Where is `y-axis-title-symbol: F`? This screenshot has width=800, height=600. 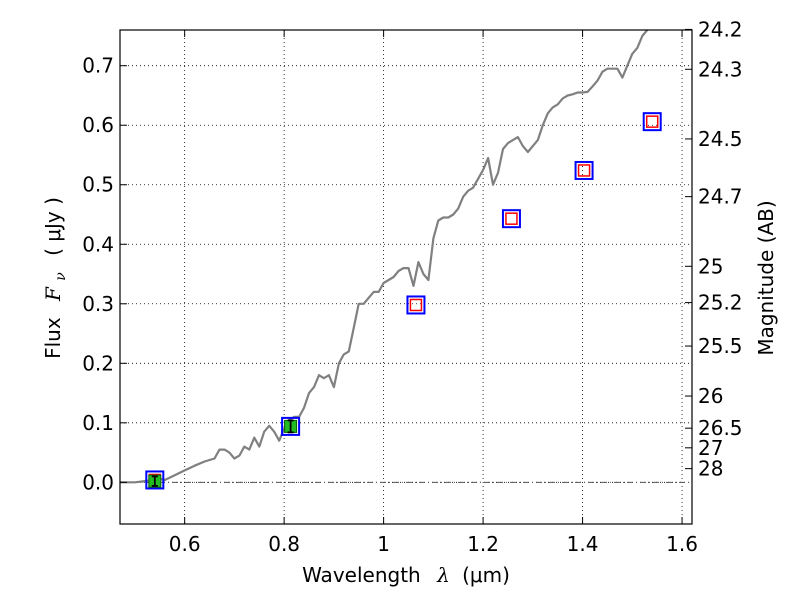 y-axis-title-symbol: F is located at coordinates (53, 294).